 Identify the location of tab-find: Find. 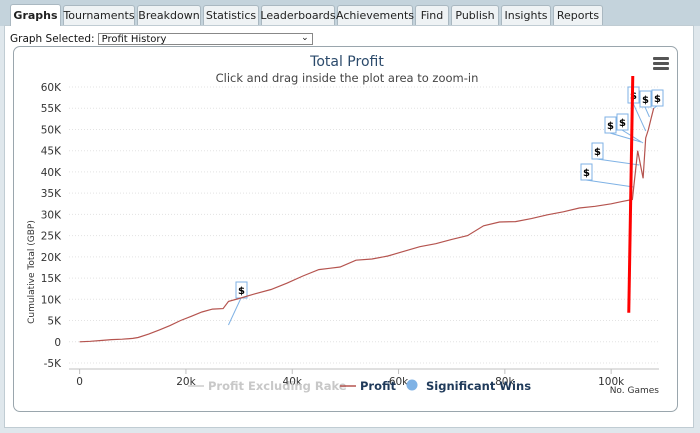
(432, 15).